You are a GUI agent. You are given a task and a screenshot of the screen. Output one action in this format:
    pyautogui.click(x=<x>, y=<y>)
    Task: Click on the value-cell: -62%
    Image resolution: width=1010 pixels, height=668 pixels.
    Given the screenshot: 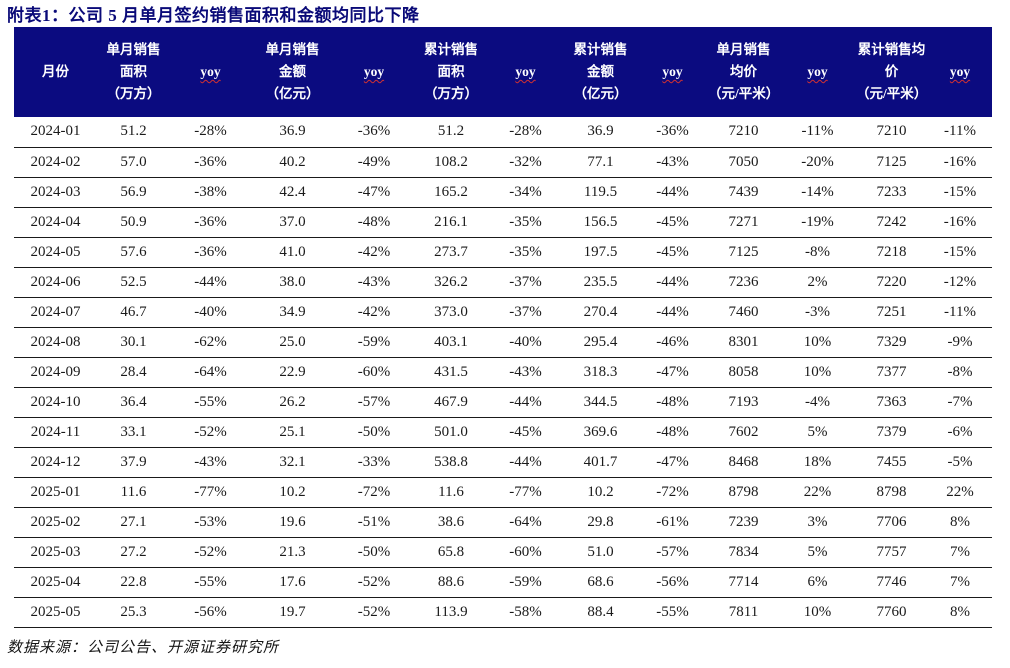 What is the action you would take?
    pyautogui.click(x=210, y=342)
    